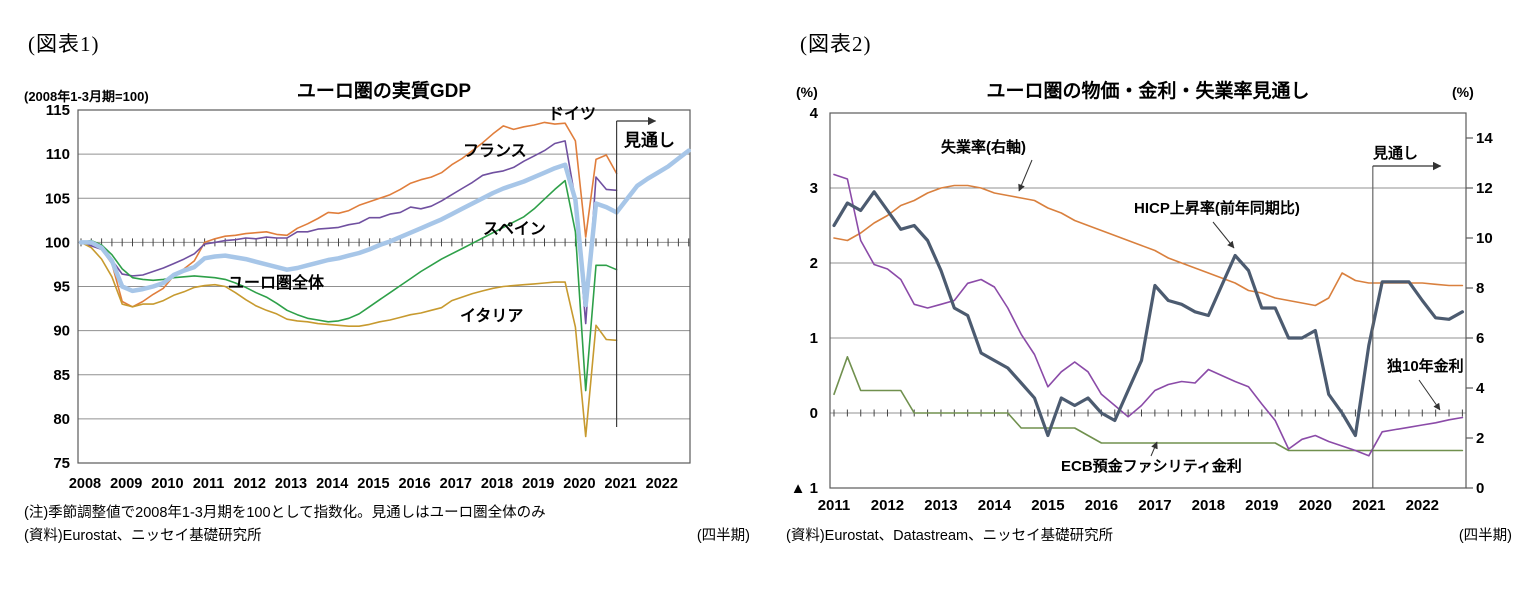 This screenshot has height=590, width=1524. Describe the element at coordinates (58, 154) in the screenshot. I see `axis-tick-label: 110` at that location.